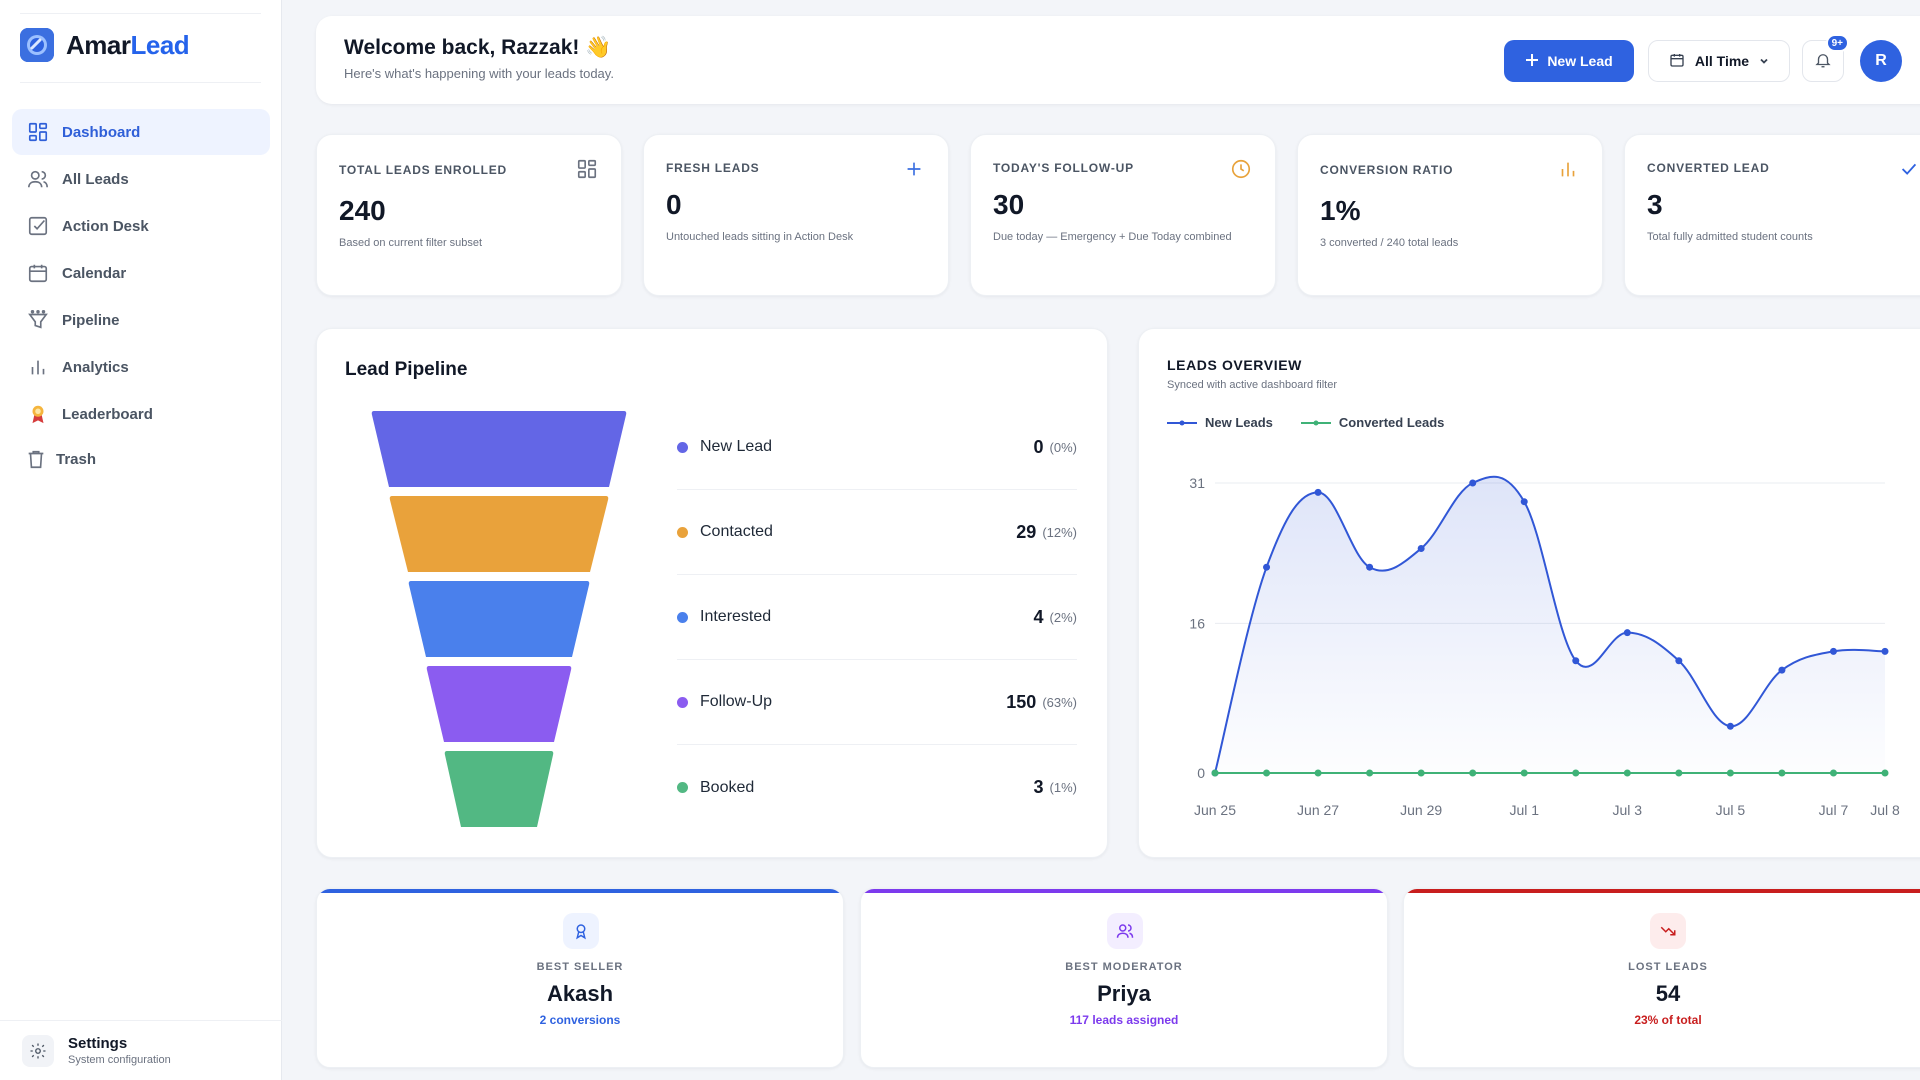  I want to click on medal-icon, so click(38, 414).